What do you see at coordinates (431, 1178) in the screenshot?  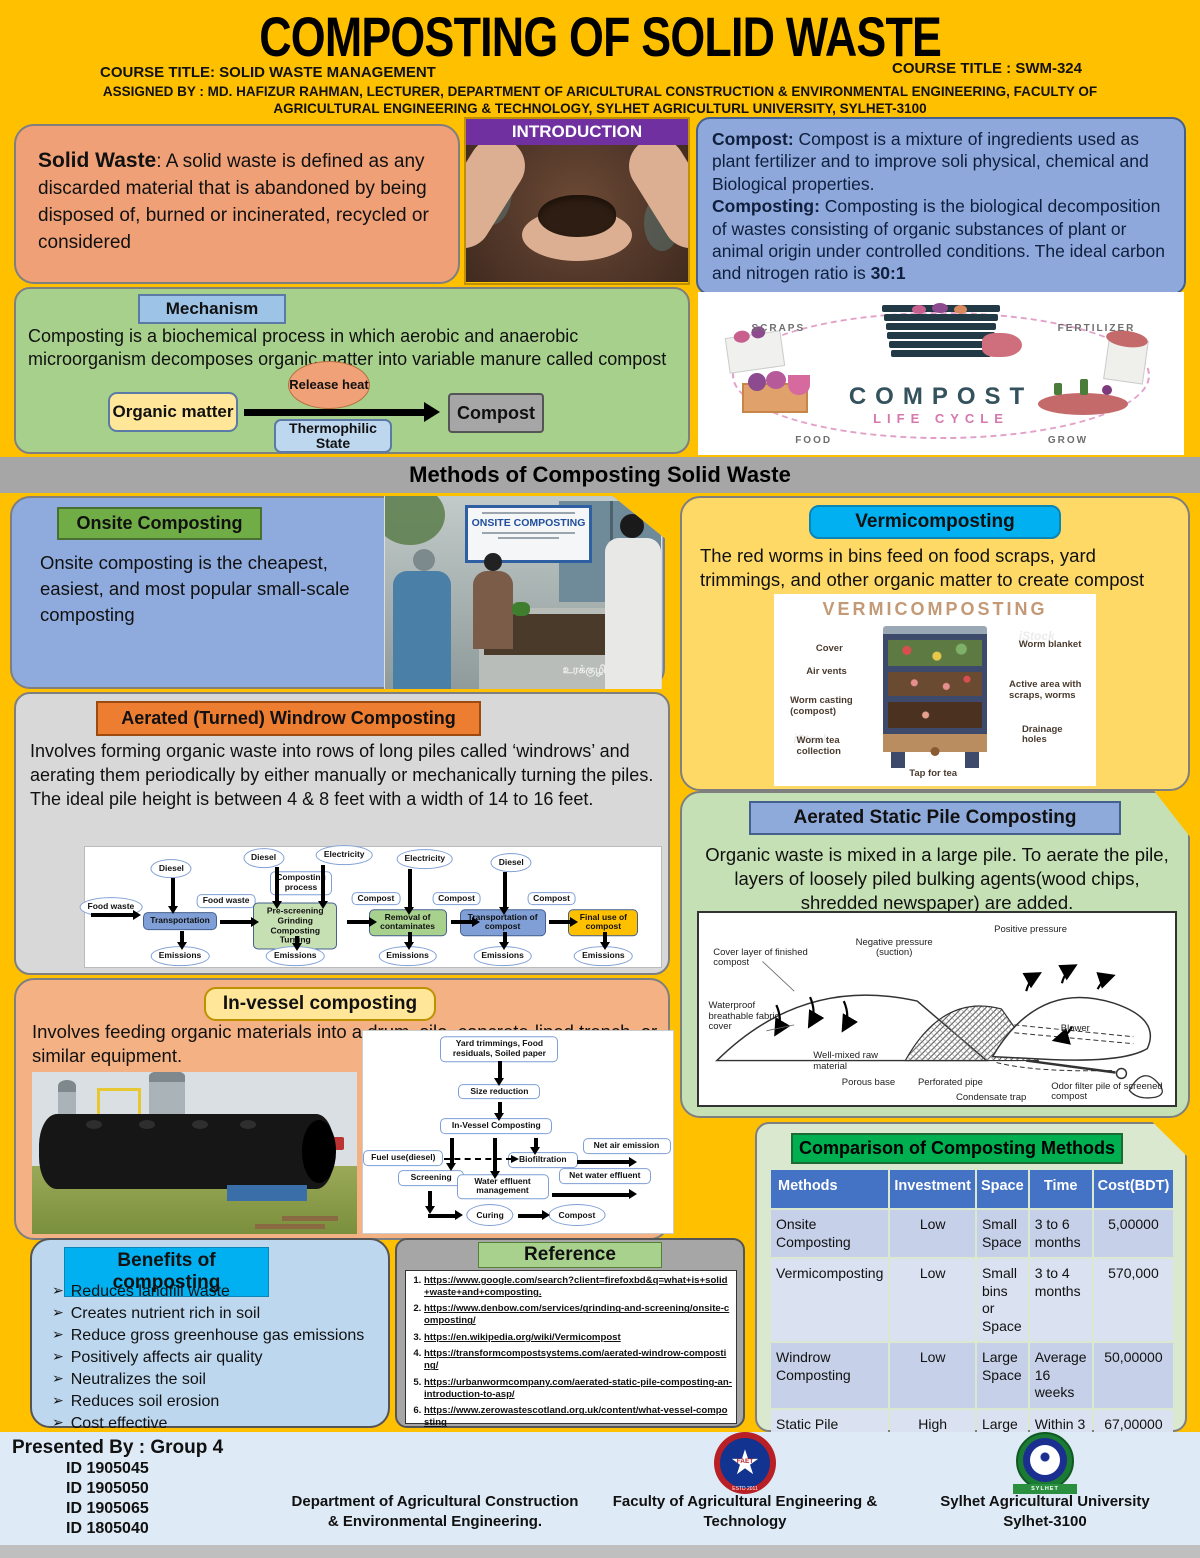 I see `screening-node: Screening` at bounding box center [431, 1178].